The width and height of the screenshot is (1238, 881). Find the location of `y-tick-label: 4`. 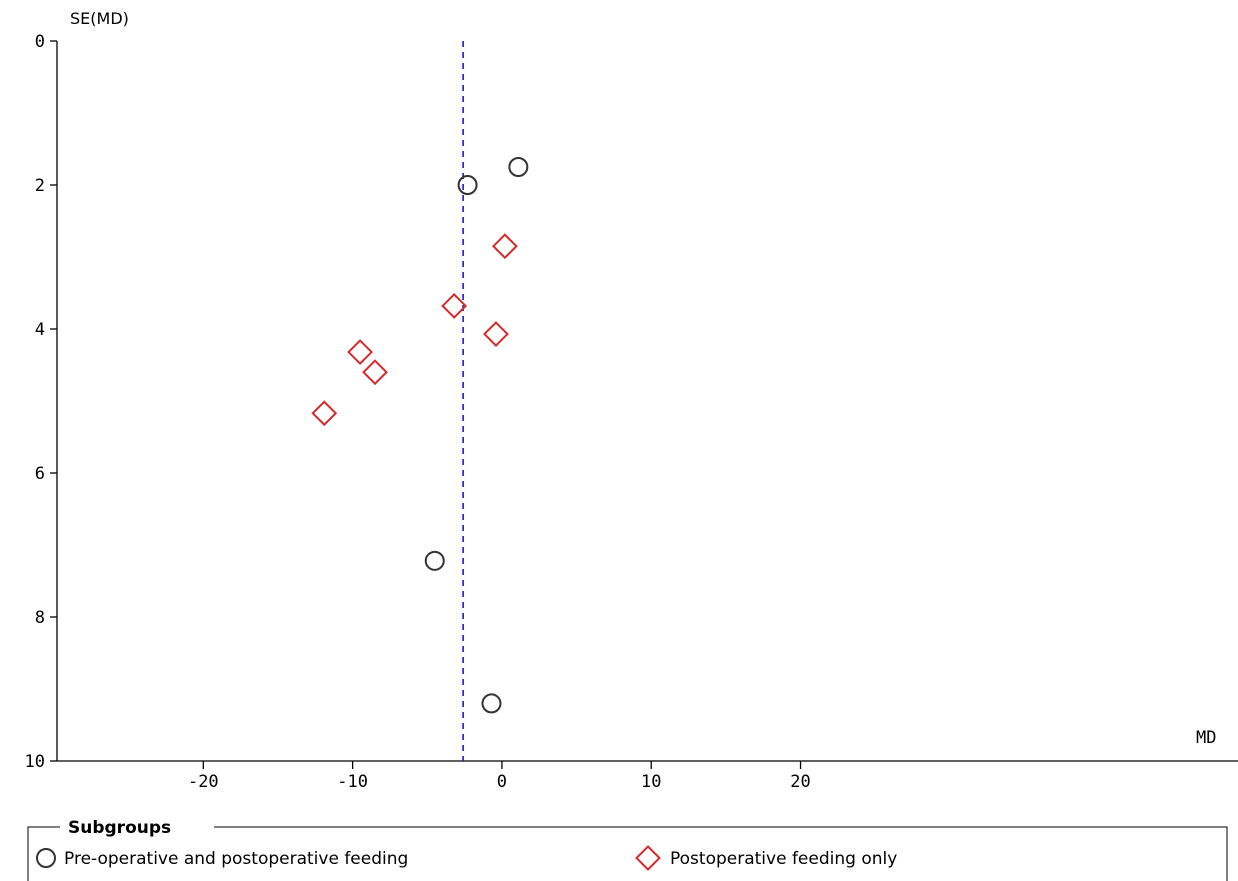

y-tick-label: 4 is located at coordinates (40, 330).